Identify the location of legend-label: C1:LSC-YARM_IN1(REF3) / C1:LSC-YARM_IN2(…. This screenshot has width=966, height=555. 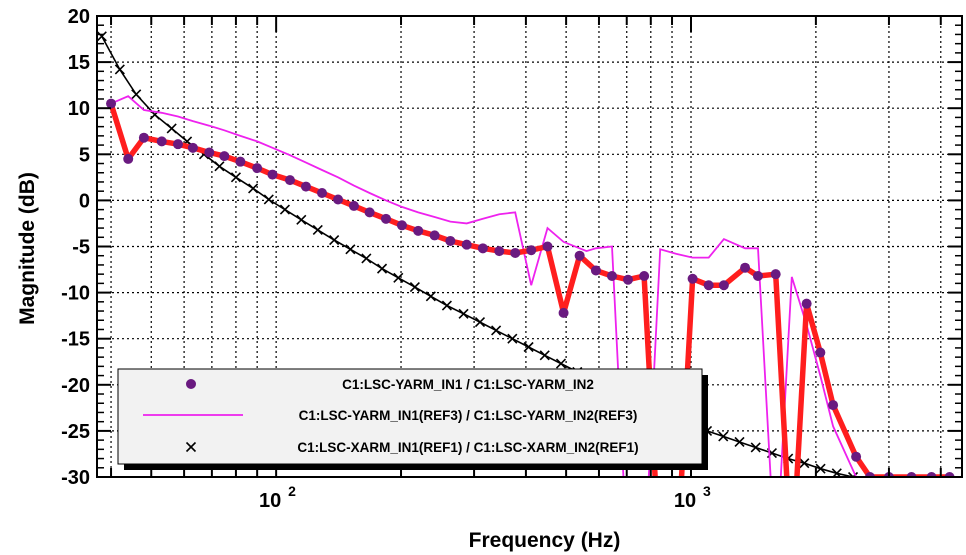
(468, 415).